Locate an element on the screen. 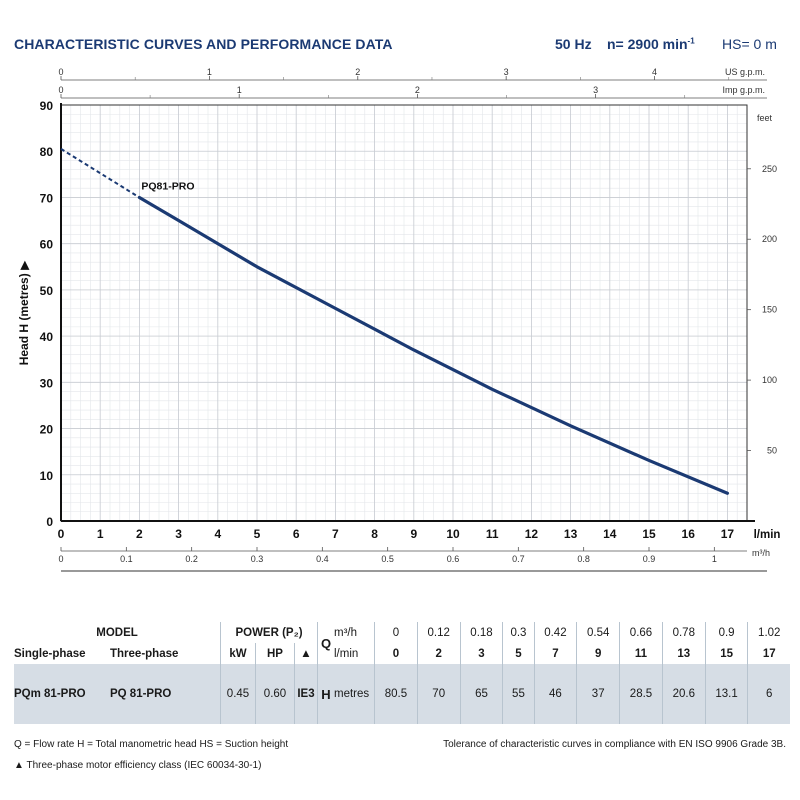 The image size is (800, 800). x-tick-label: 14 is located at coordinates (610, 534).